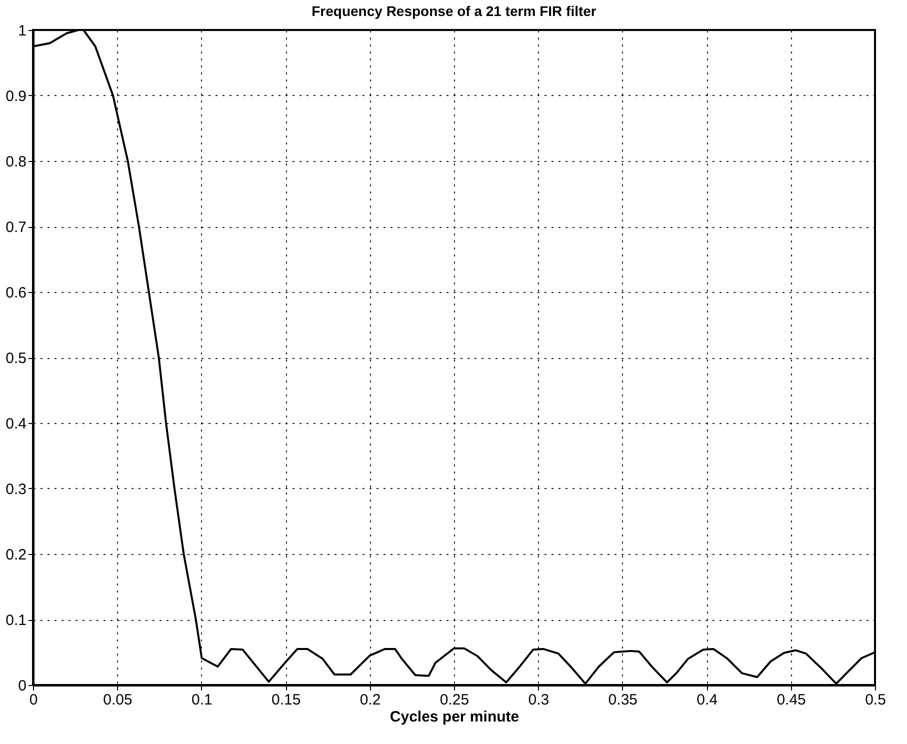 This screenshot has height=744, width=907. What do you see at coordinates (455, 717) in the screenshot?
I see `x-axis-title: Cycles per minute` at bounding box center [455, 717].